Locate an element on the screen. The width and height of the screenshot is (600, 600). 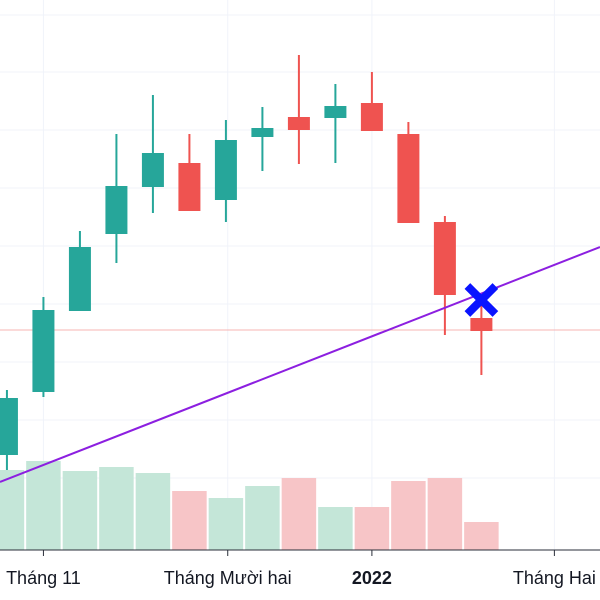
x-tick-label: Tháng 11 is located at coordinates (43, 578).